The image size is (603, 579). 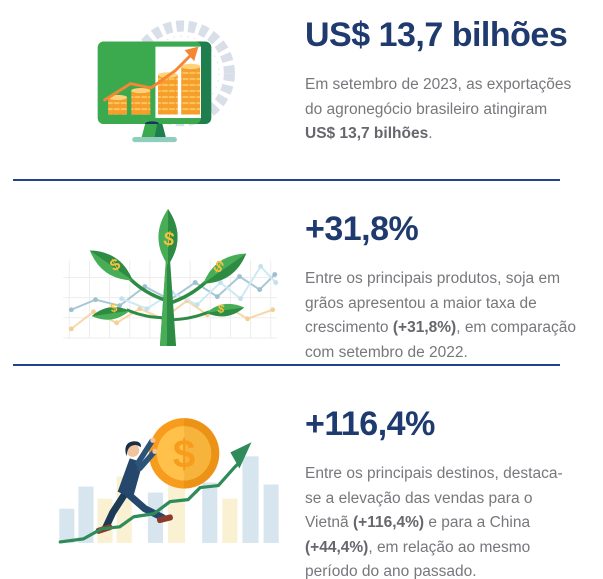 What do you see at coordinates (134, 485) in the screenshot?
I see `businessman-figure` at bounding box center [134, 485].